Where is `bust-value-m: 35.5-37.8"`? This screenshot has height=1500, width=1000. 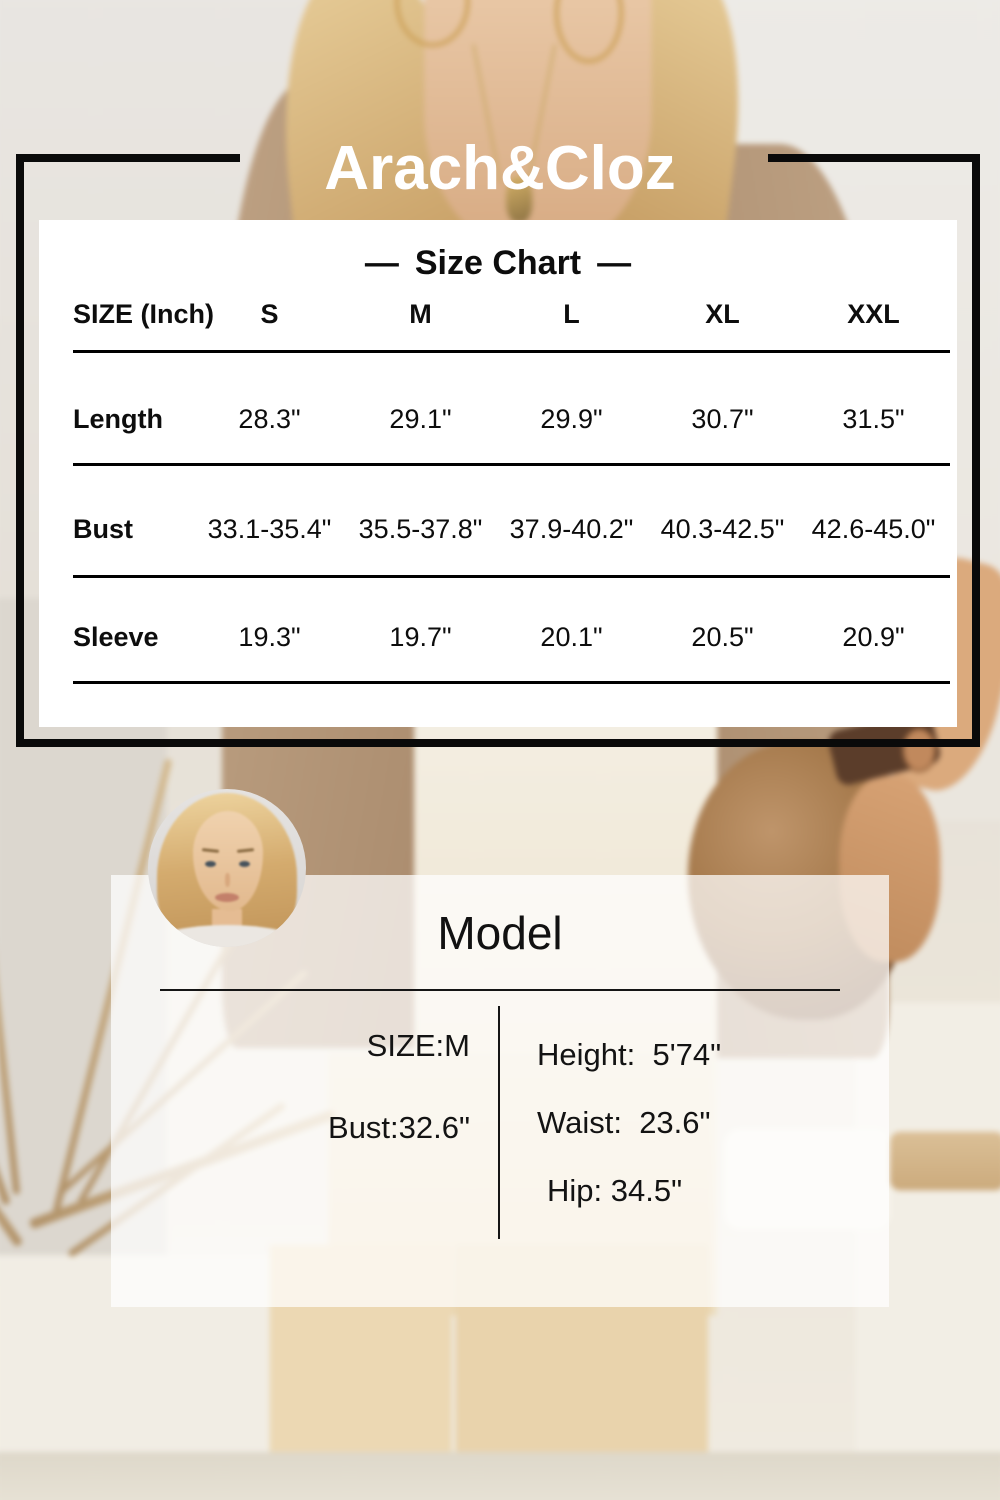 bust-value-m: 35.5-37.8" is located at coordinates (420, 529).